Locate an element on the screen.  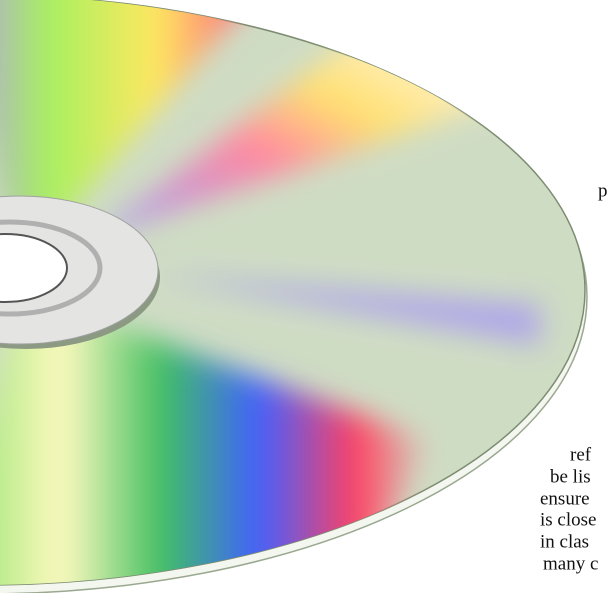
text-fragment: ensure is located at coordinates (565, 498).